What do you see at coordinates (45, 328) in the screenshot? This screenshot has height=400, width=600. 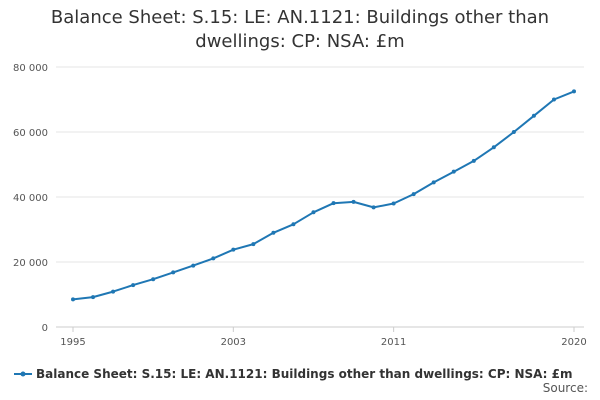 I see `y-tick-label: 0` at bounding box center [45, 328].